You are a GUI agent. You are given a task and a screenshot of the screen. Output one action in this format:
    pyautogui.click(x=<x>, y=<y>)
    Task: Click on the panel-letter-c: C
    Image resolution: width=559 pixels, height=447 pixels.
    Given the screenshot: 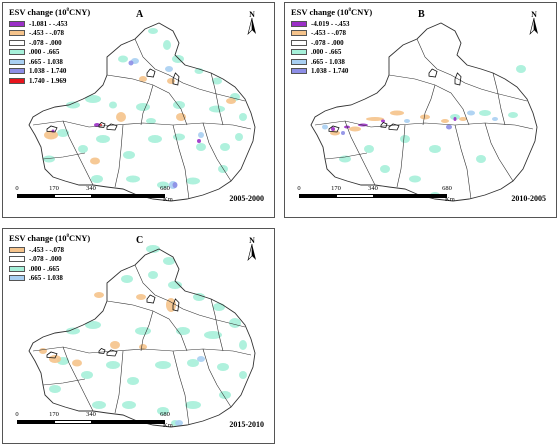 What is the action you would take?
    pyautogui.click(x=140, y=240)
    